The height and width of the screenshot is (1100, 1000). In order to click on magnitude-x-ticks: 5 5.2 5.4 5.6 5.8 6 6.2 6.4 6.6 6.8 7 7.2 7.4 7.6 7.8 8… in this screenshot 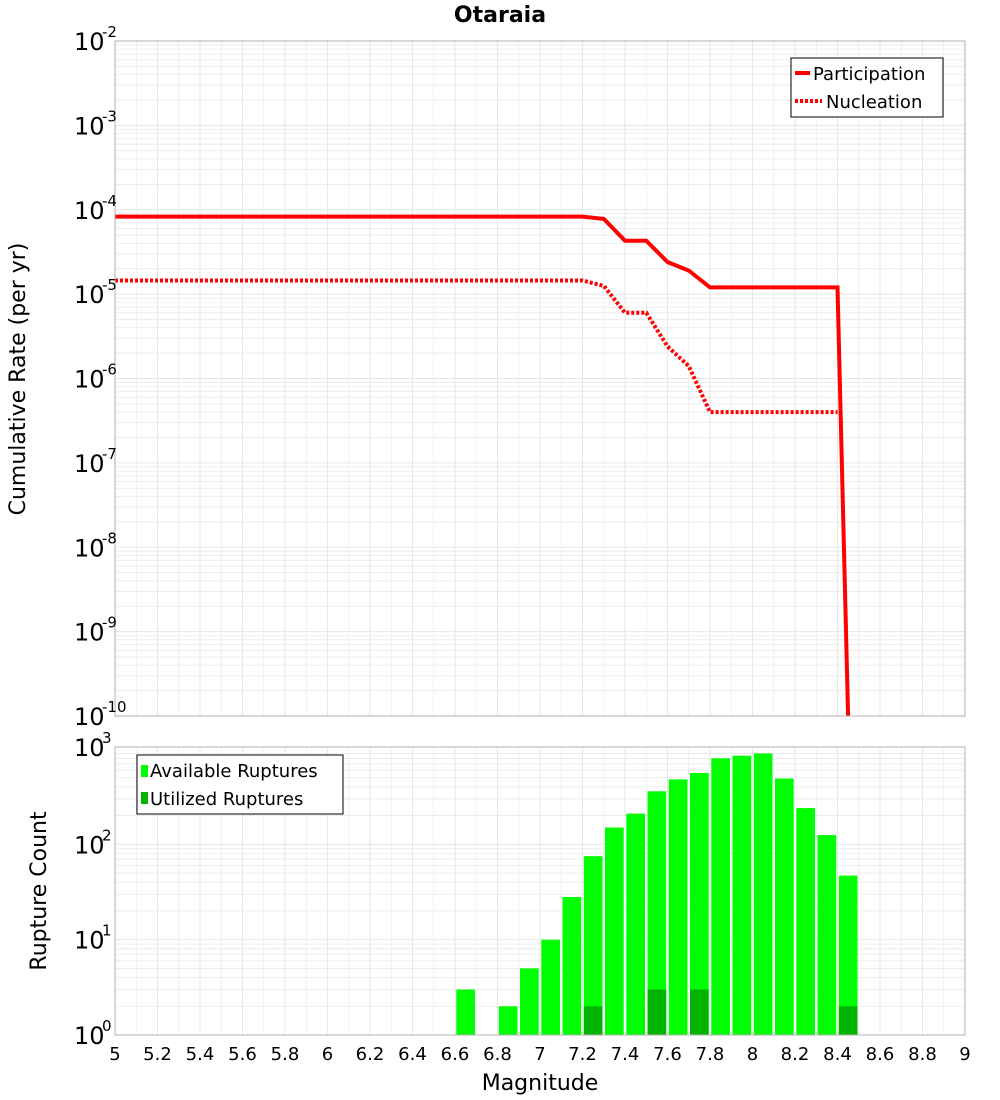, I will do `click(539, 1054)`.